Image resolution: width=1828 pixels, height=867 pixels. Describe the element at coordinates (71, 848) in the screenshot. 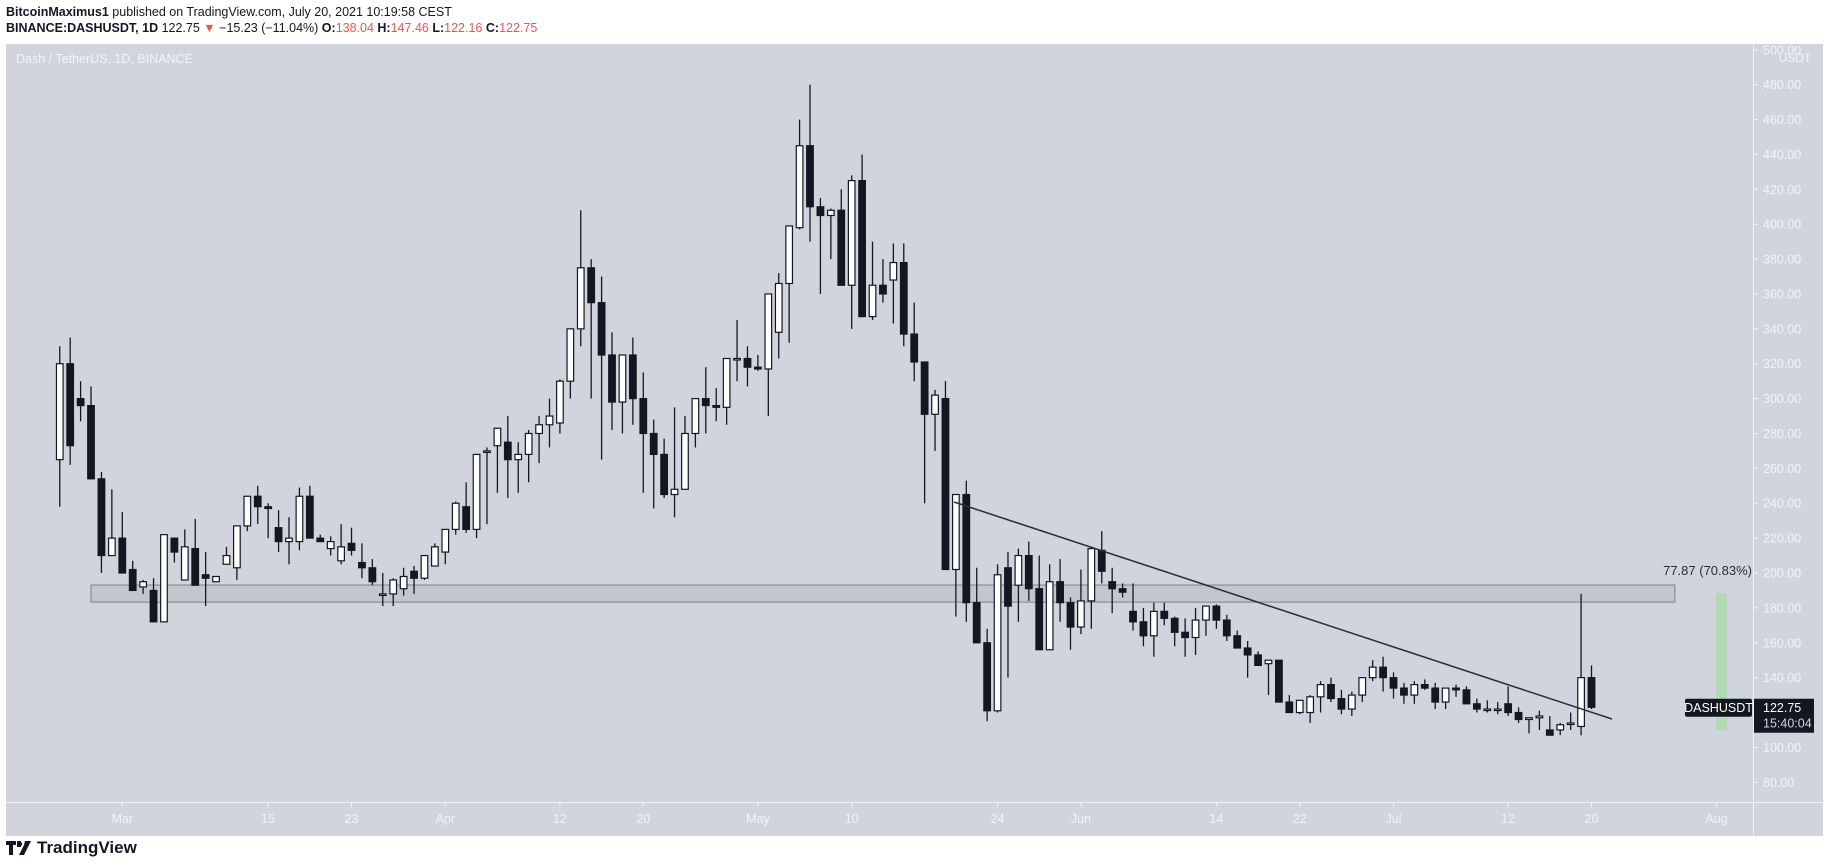

I see `tradingview-logo: TradingView` at that location.